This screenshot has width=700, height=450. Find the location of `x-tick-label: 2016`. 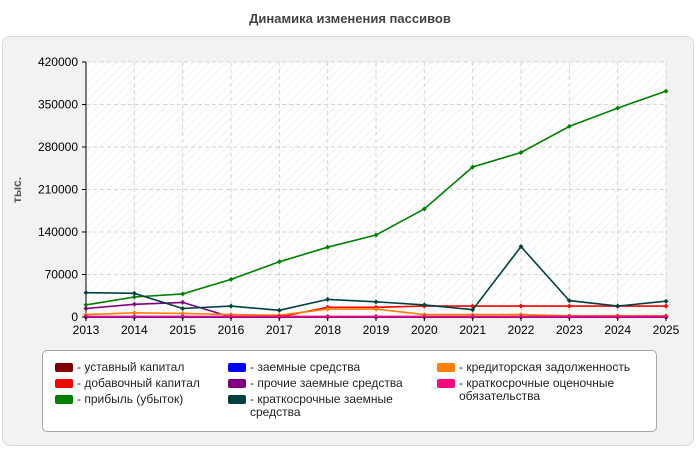

x-tick-label: 2016 is located at coordinates (231, 330).